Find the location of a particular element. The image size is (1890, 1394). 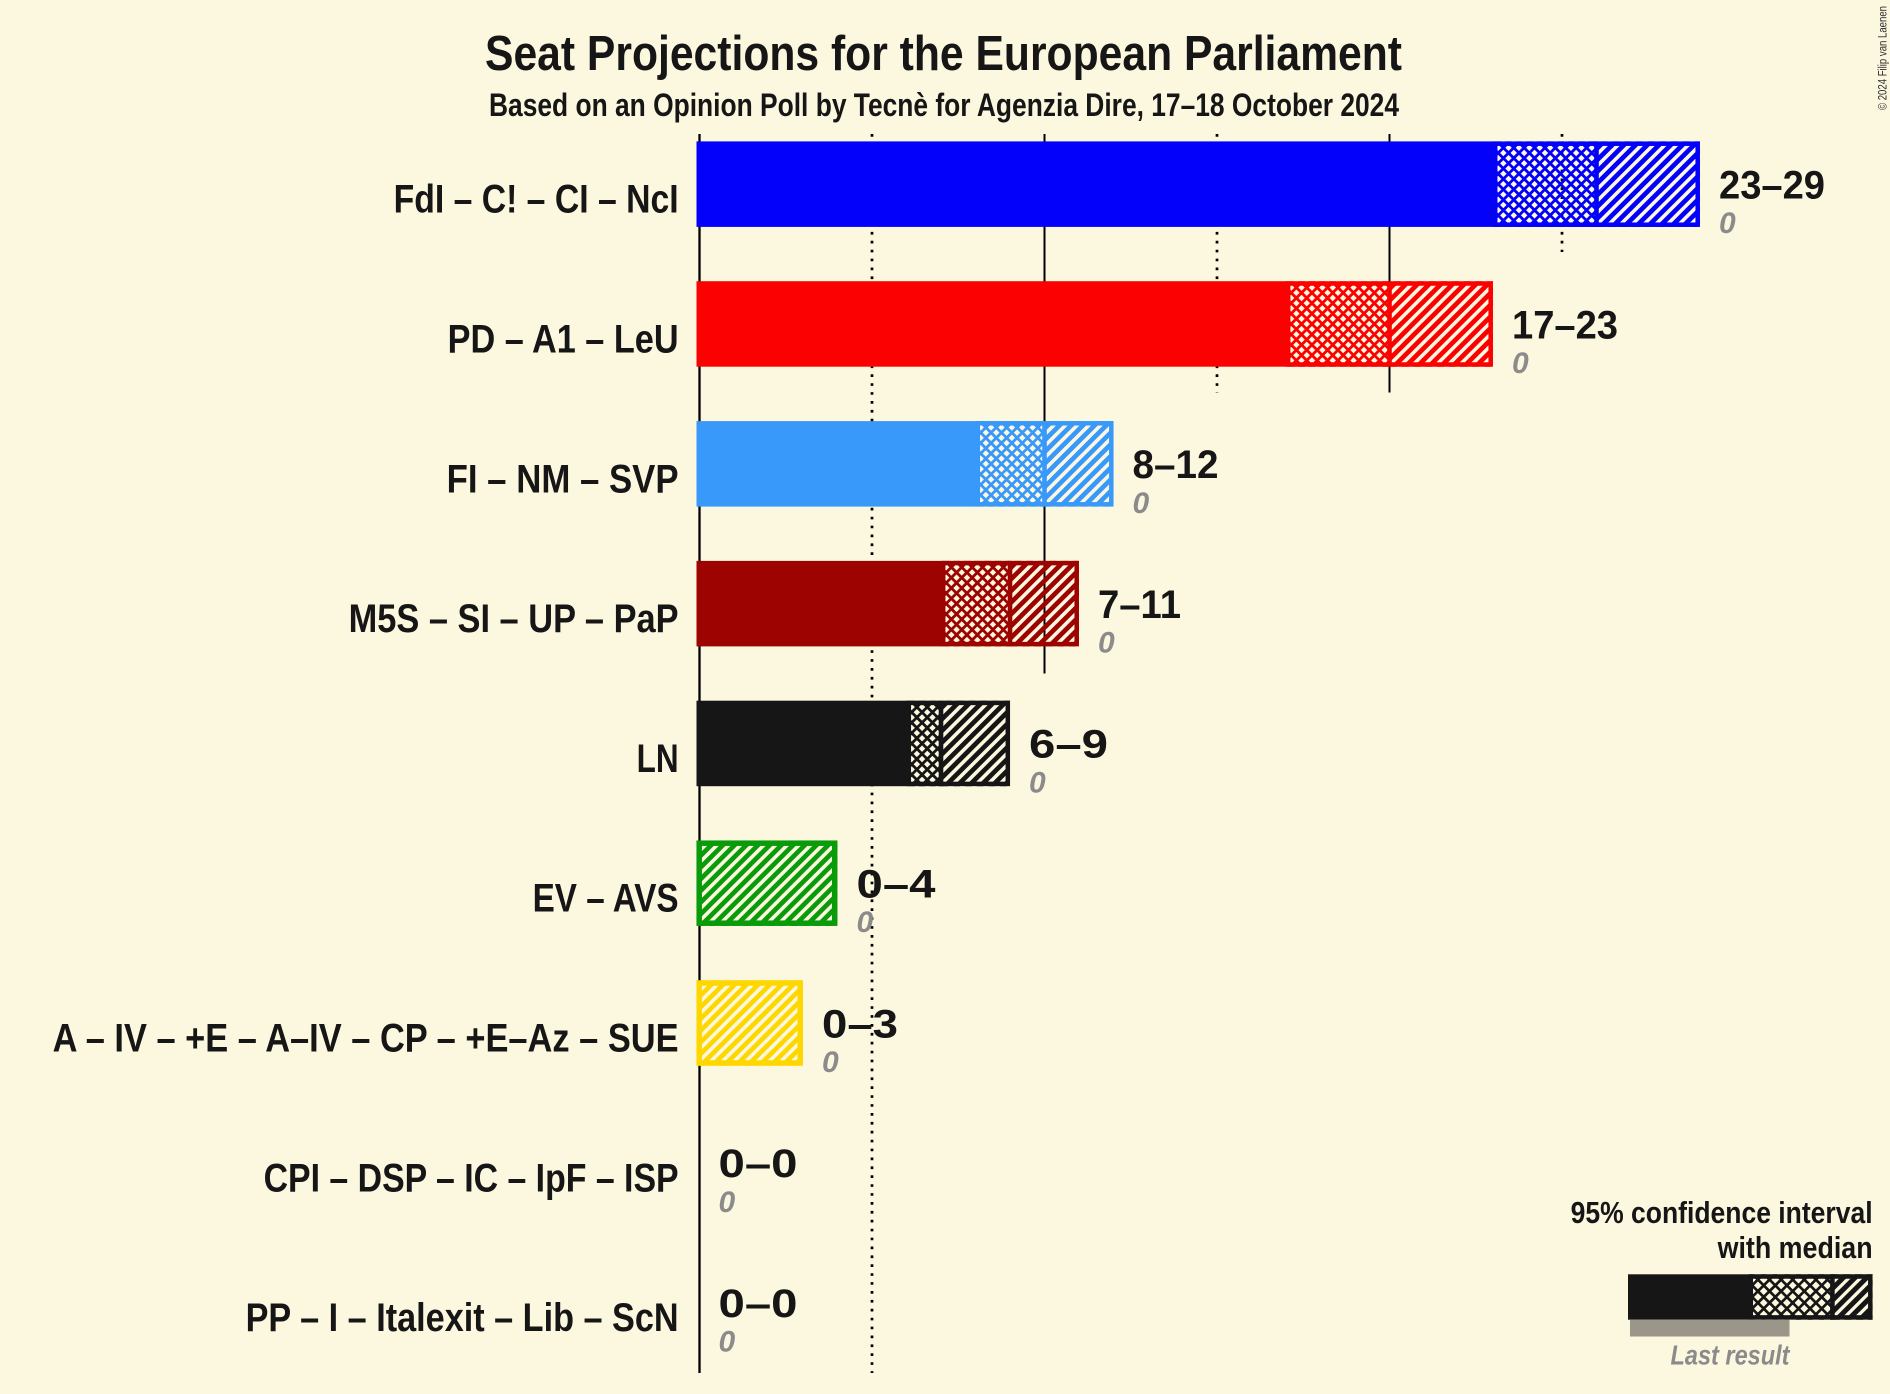

svg-text: © 2024 Filip van Laenen is located at coordinates (1884, 58).